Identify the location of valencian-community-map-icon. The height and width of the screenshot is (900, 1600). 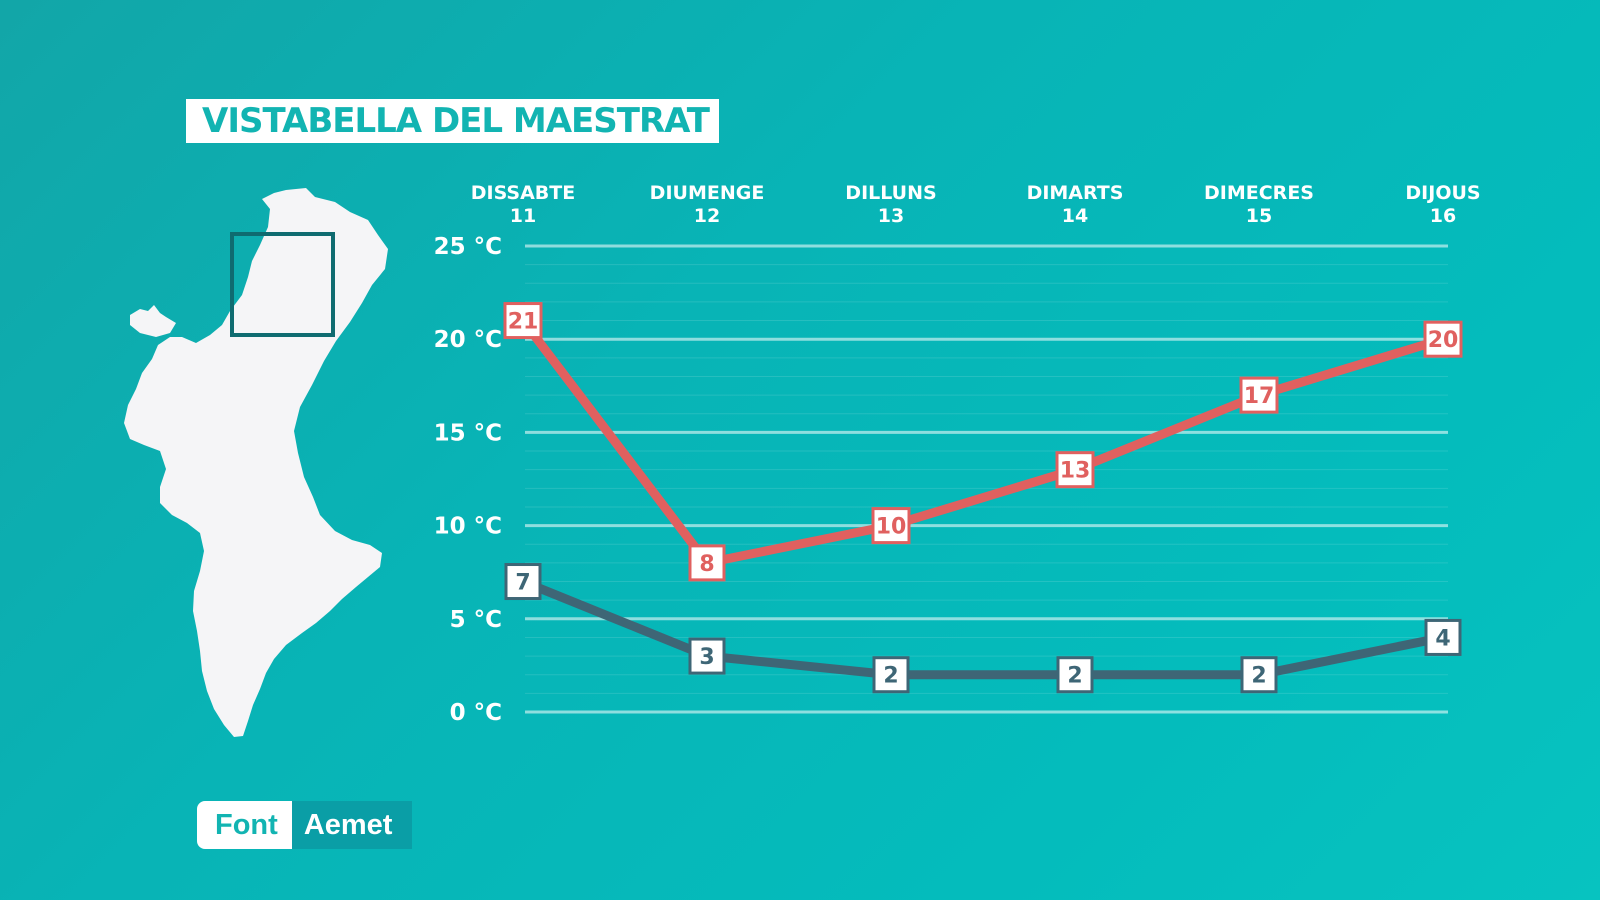
(256, 462).